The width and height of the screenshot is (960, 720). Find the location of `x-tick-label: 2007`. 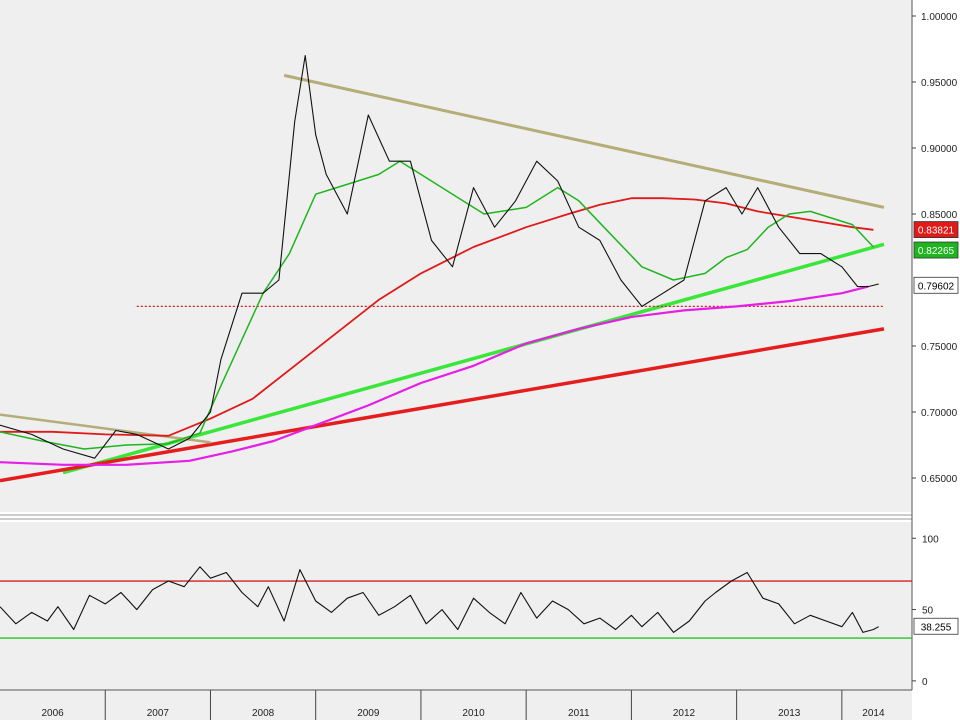

x-tick-label: 2007 is located at coordinates (158, 713).